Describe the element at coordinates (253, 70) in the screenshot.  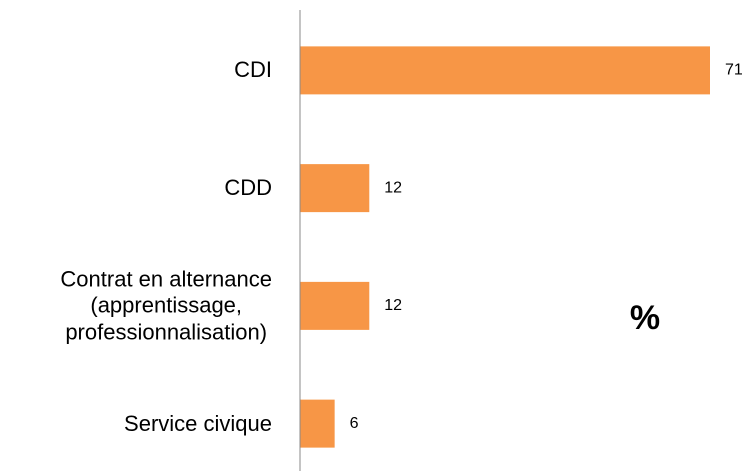
I see `category-label: CDI` at that location.